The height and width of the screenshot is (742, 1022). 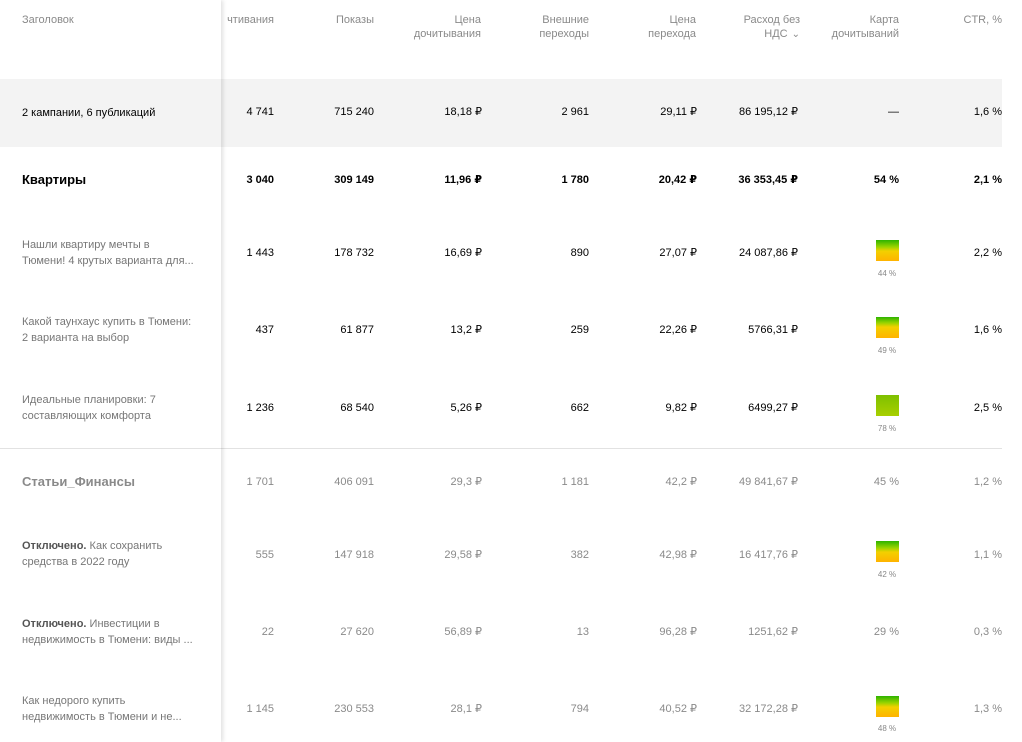 What do you see at coordinates (260, 112) in the screenshot?
I see `total-reads: 4 741` at bounding box center [260, 112].